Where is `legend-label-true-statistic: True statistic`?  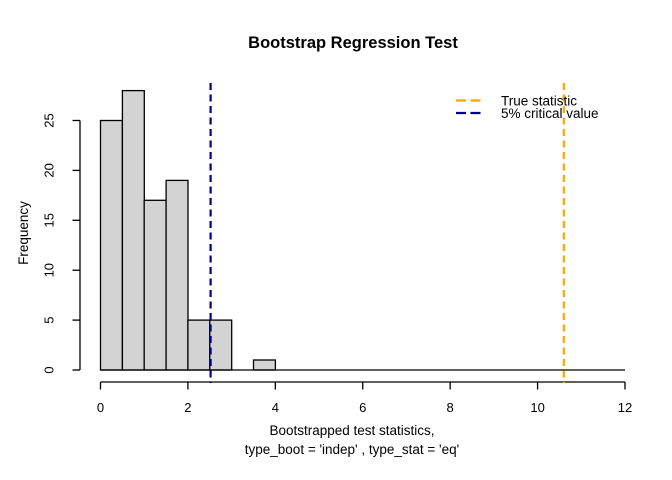 legend-label-true-statistic: True statistic is located at coordinates (539, 101).